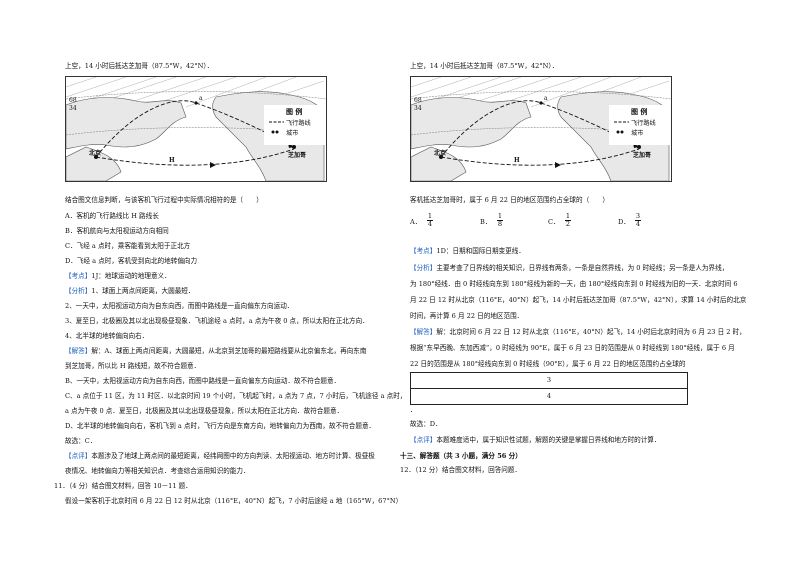 This screenshot has width=800, height=565. I want to click on option-a-letter: A．, so click(416, 222).